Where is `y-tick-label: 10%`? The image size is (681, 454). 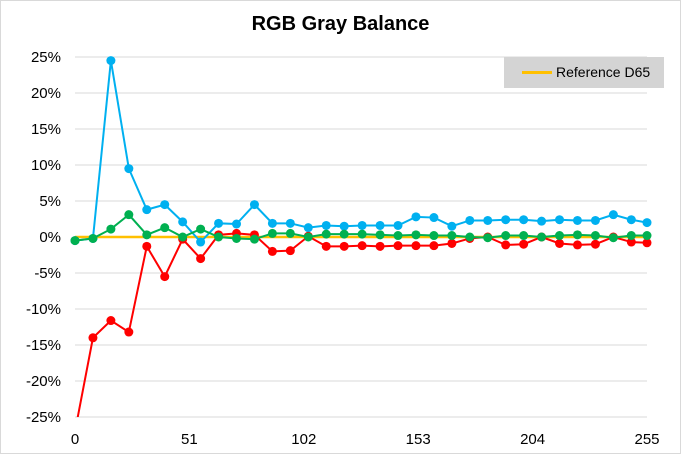 y-tick-label: 10% is located at coordinates (46, 165).